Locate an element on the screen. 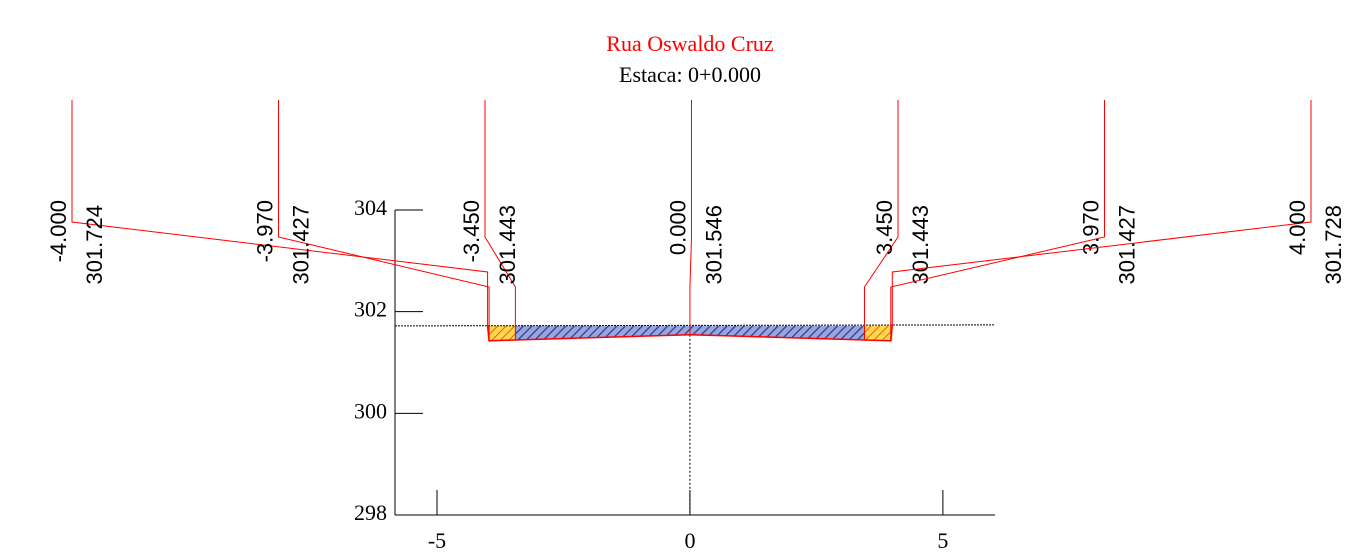 Image resolution: width=1361 pixels, height=559 pixels. chart-title: Rua Oswaldo Cruz is located at coordinates (690, 43).